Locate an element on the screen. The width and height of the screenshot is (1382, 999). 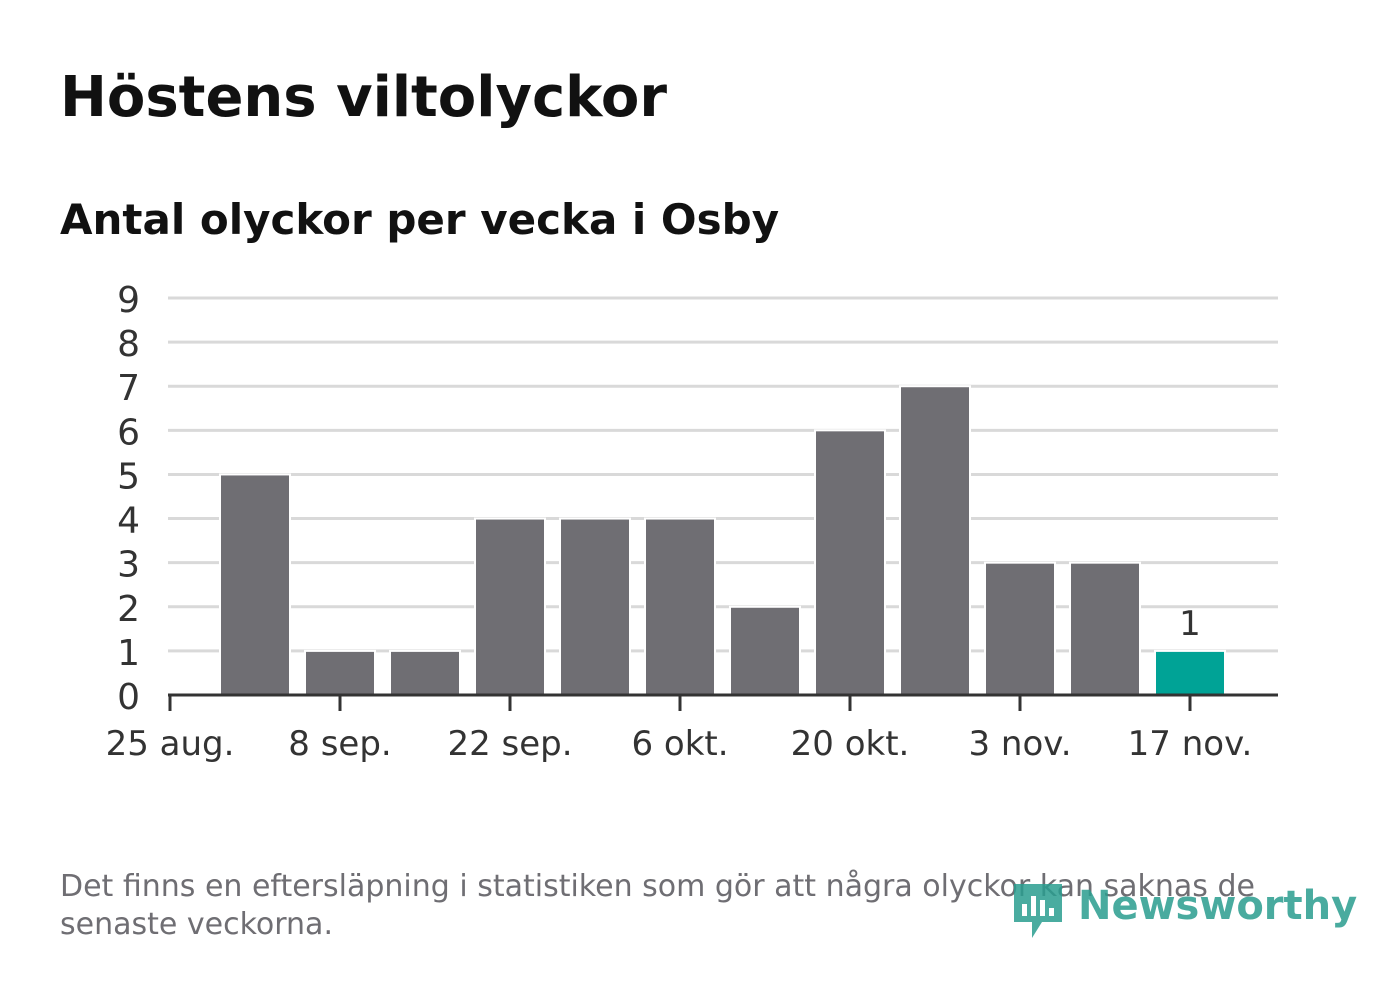
y-tick-label: 1 is located at coordinates (128, 653).